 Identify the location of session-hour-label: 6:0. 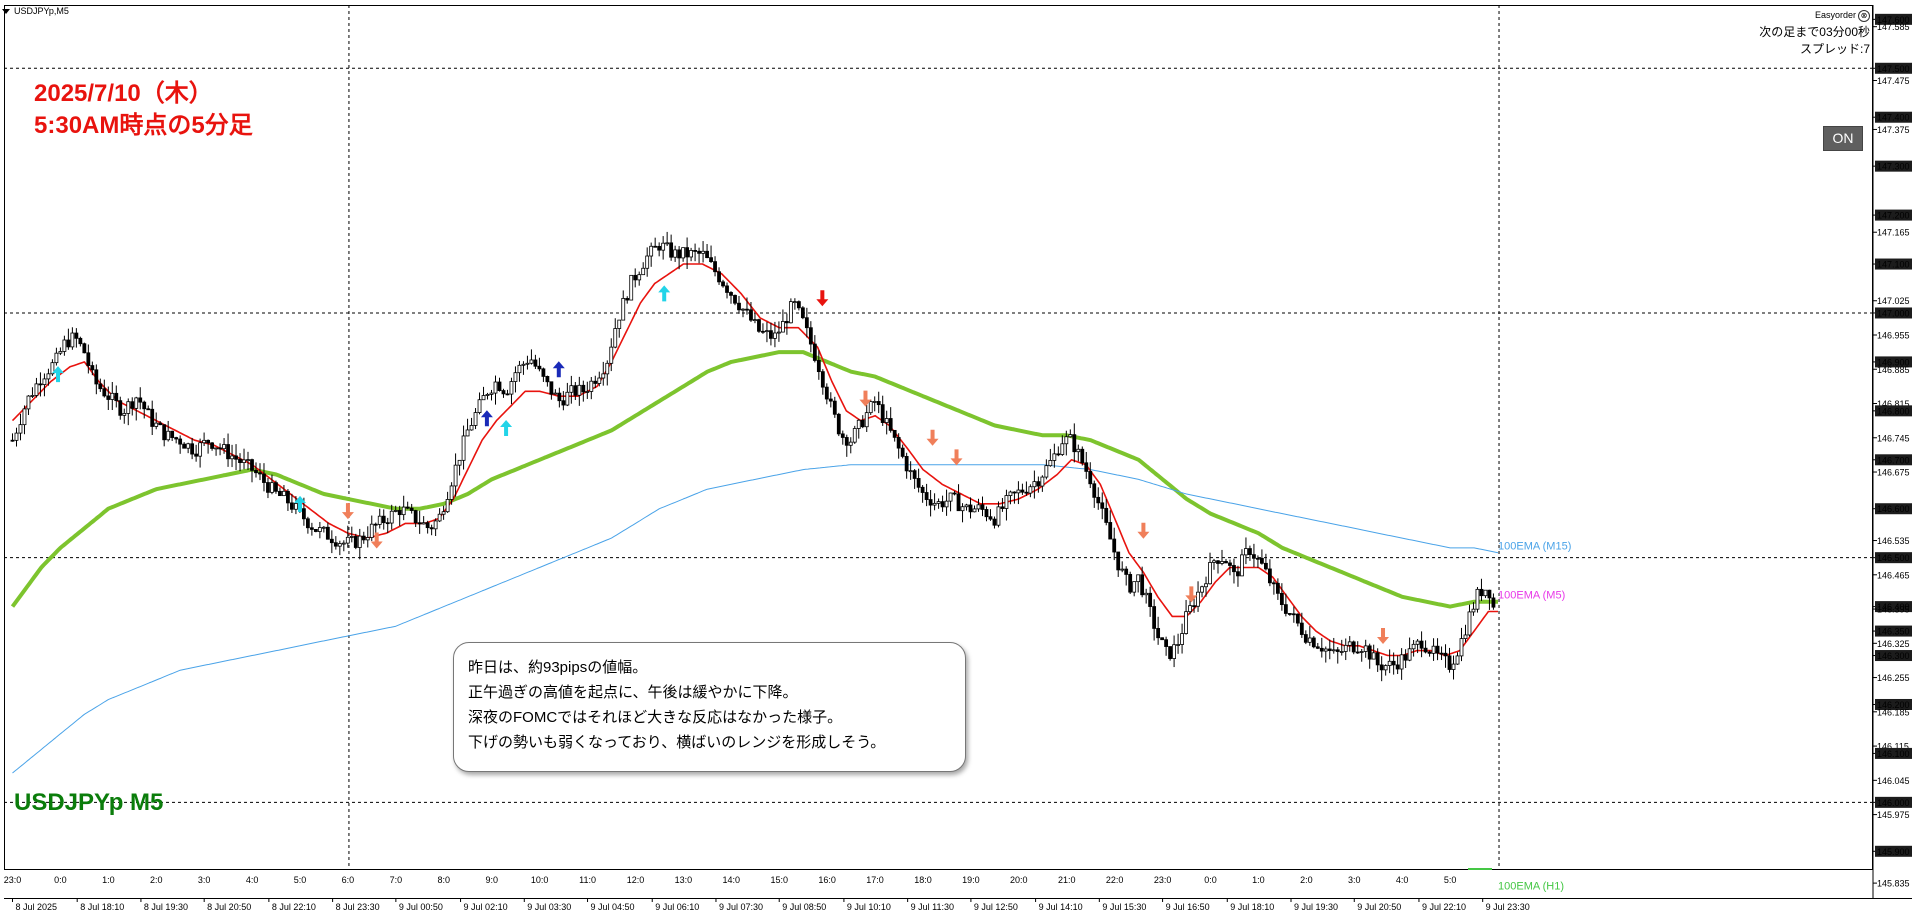
(348, 880).